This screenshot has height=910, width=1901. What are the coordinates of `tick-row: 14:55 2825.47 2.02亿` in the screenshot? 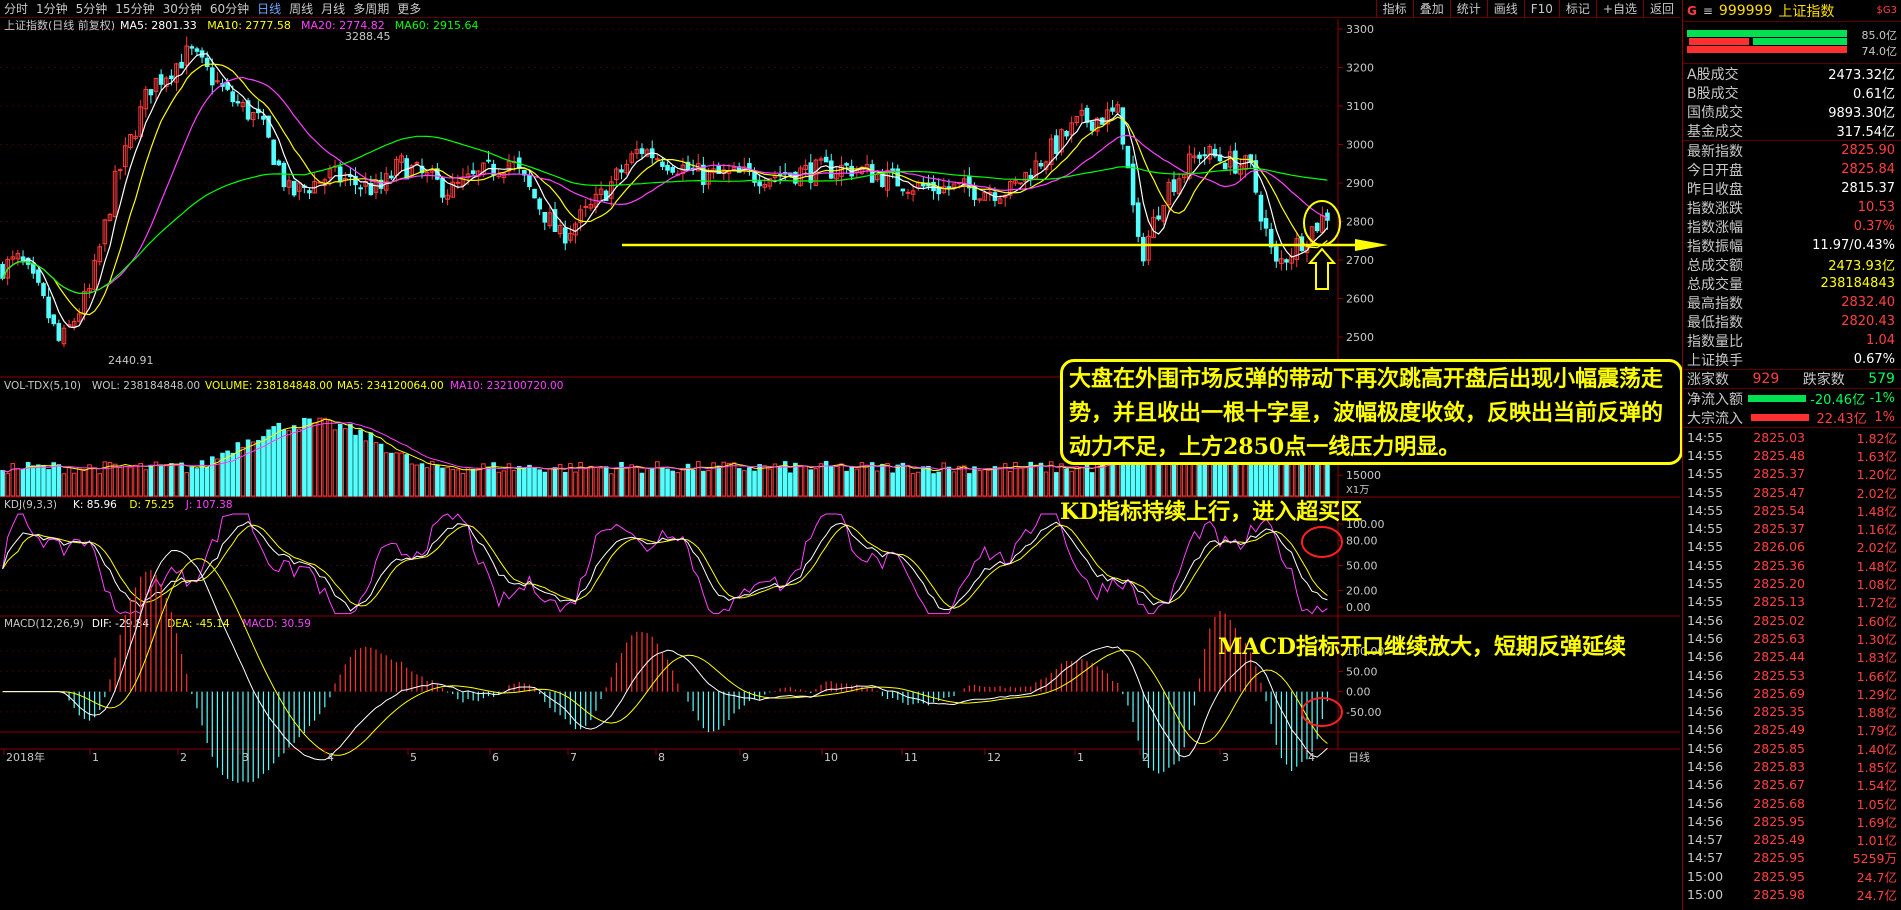 It's located at (1792, 492).